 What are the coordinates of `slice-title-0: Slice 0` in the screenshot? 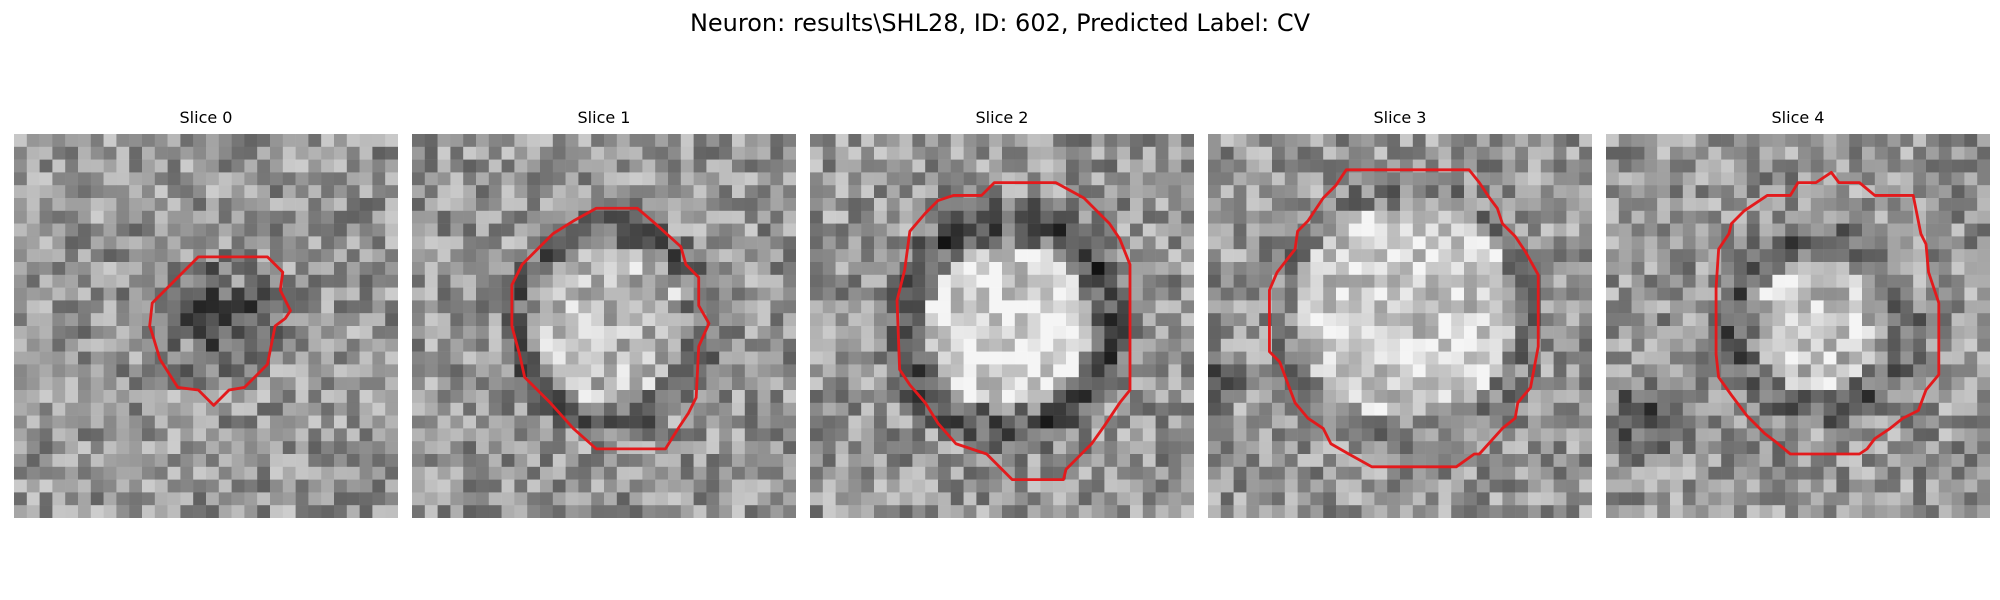 It's located at (206, 117).